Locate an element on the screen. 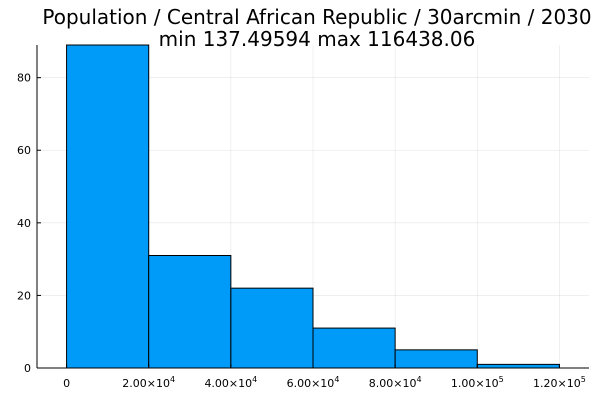  x-tick-label: 6.00×10⁴ is located at coordinates (313, 382).